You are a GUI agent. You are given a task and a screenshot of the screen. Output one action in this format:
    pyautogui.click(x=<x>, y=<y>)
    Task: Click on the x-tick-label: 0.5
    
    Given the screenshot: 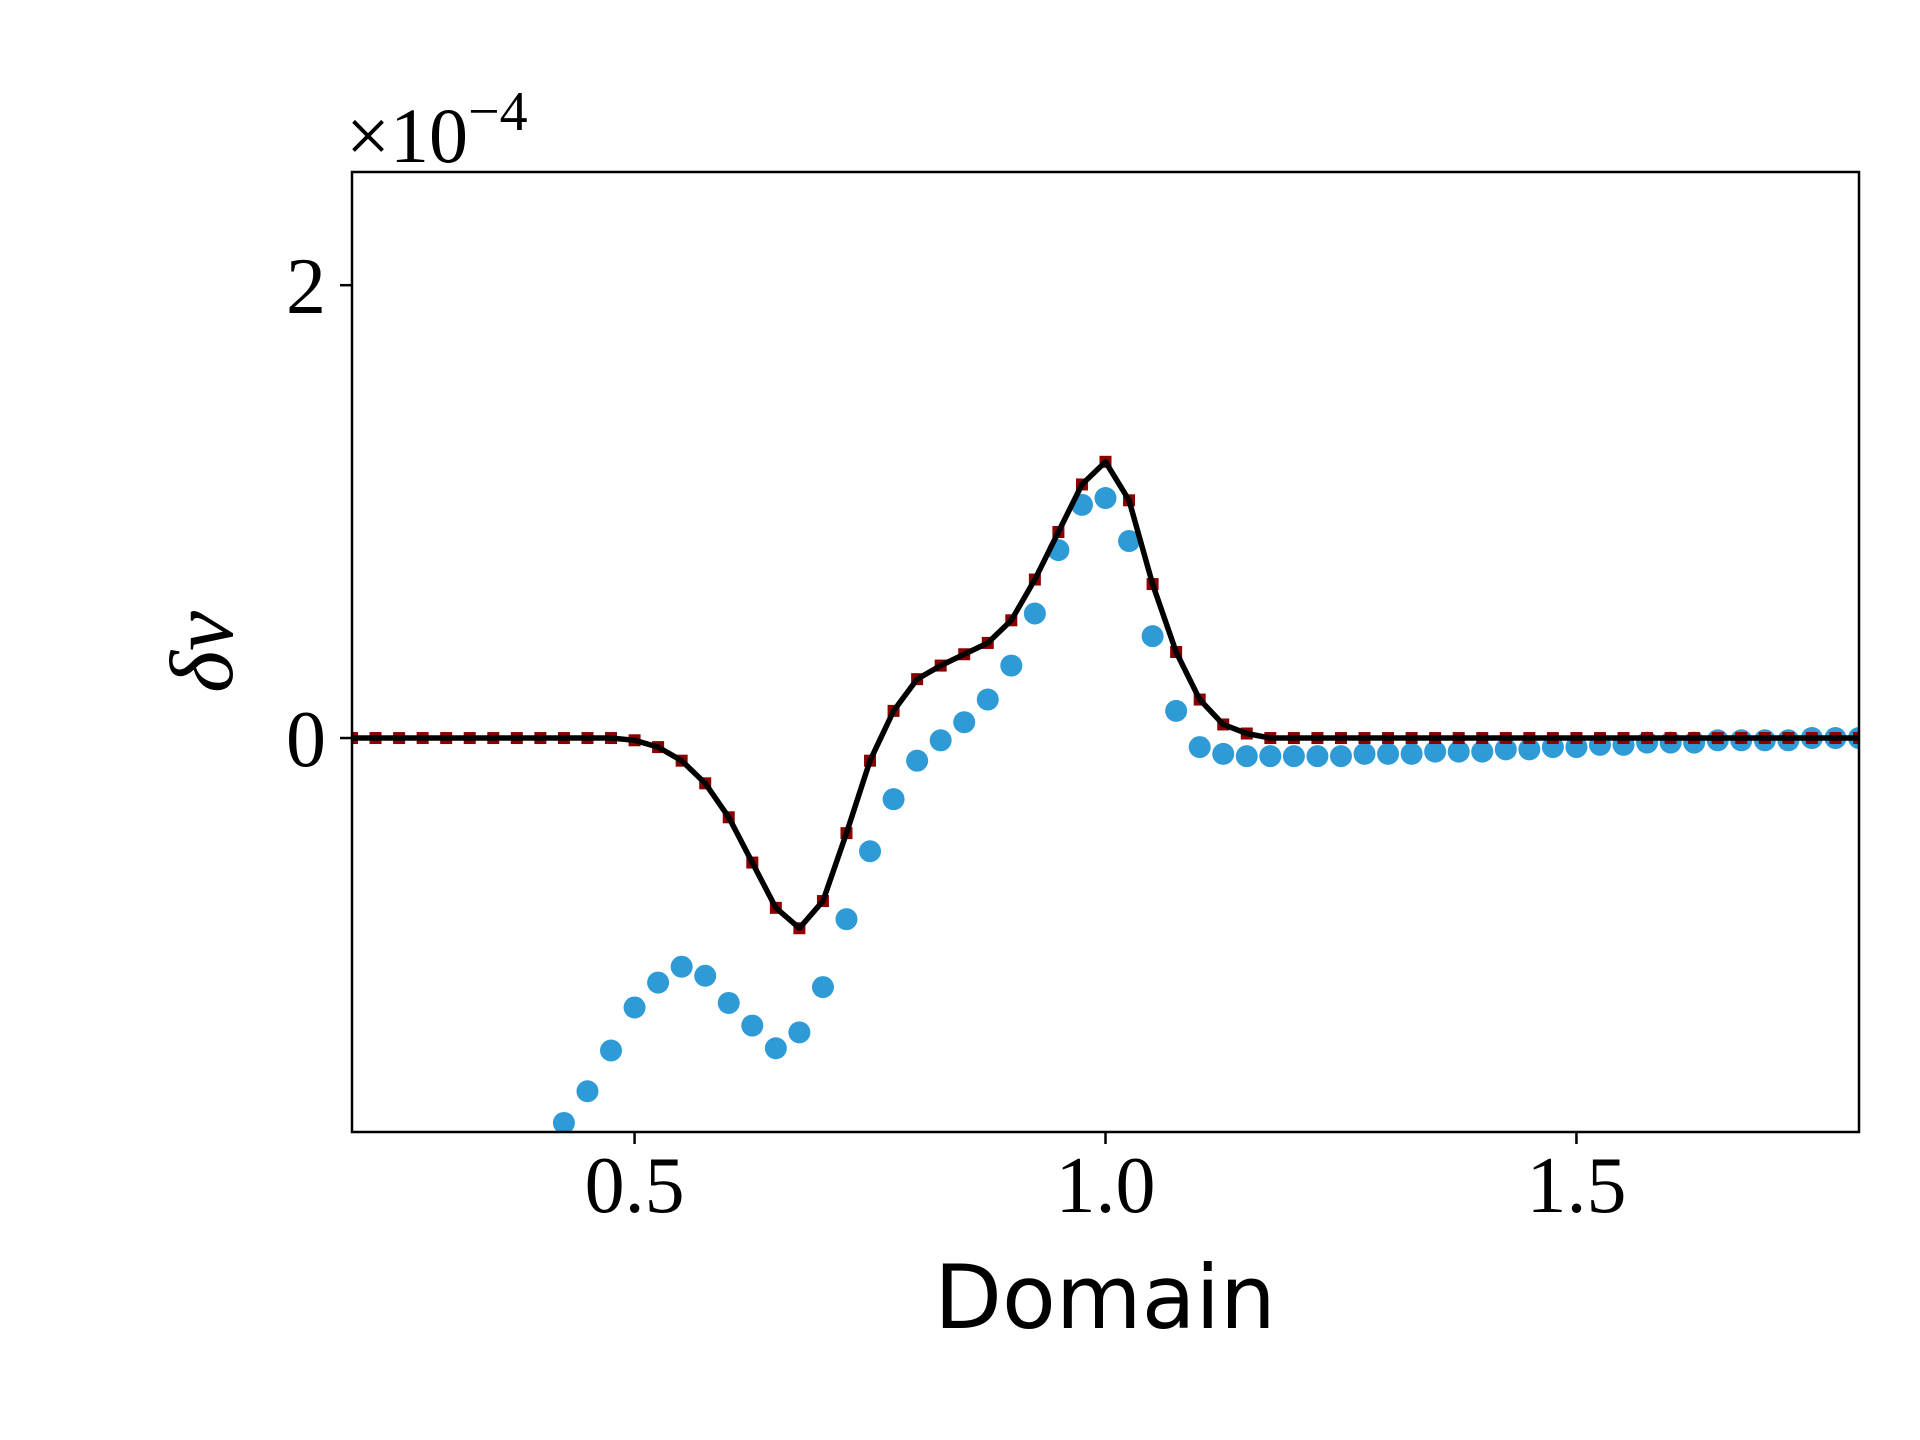 What is the action you would take?
    pyautogui.click(x=635, y=1186)
    